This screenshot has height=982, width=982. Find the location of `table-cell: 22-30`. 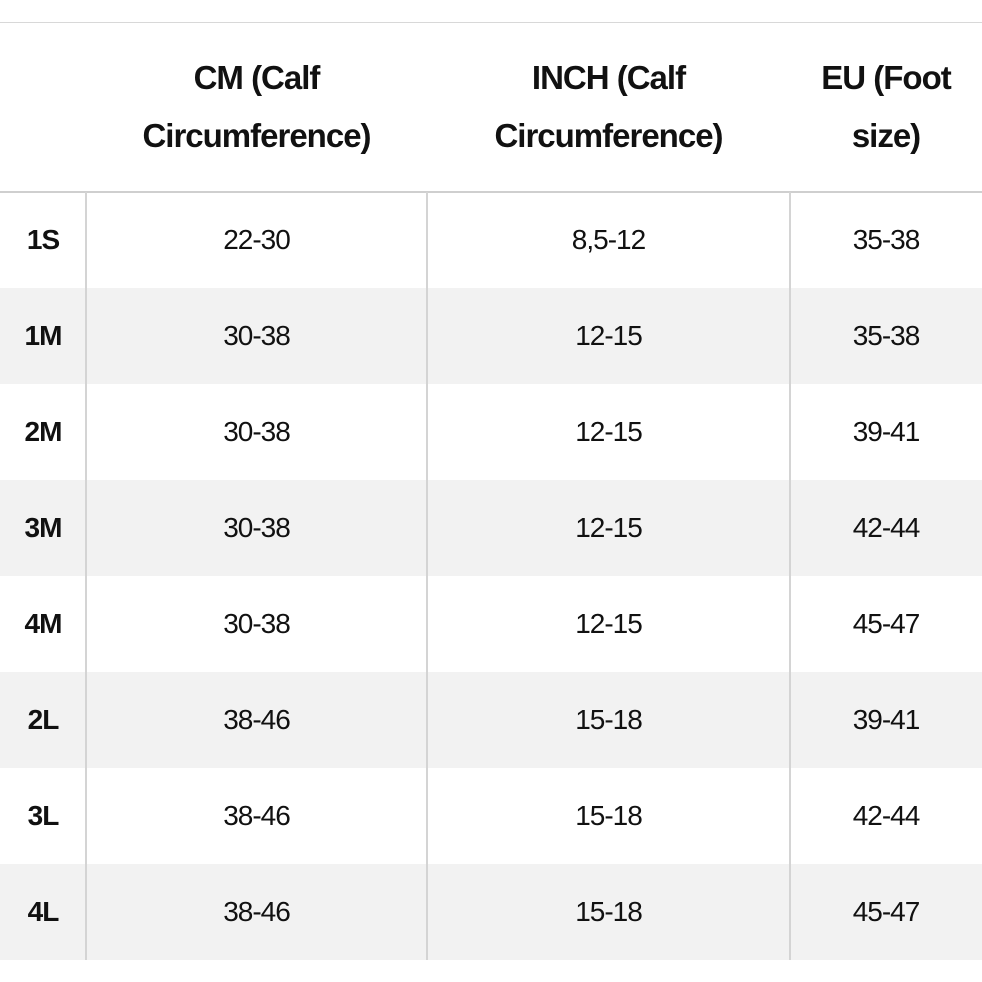

table-cell: 22-30 is located at coordinates (257, 239).